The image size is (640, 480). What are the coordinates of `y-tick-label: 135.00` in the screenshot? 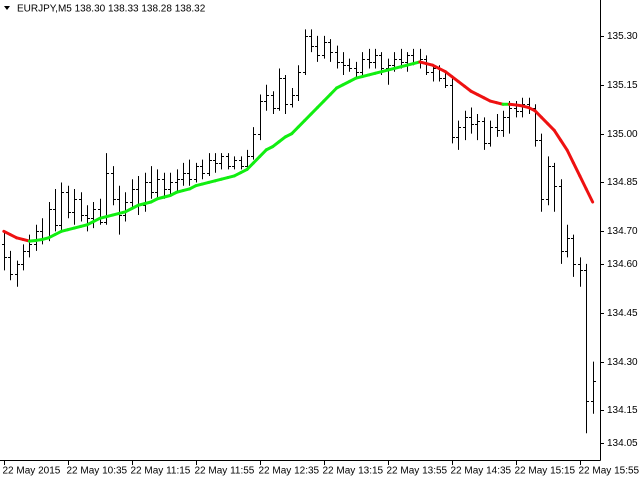 It's located at (622, 134).